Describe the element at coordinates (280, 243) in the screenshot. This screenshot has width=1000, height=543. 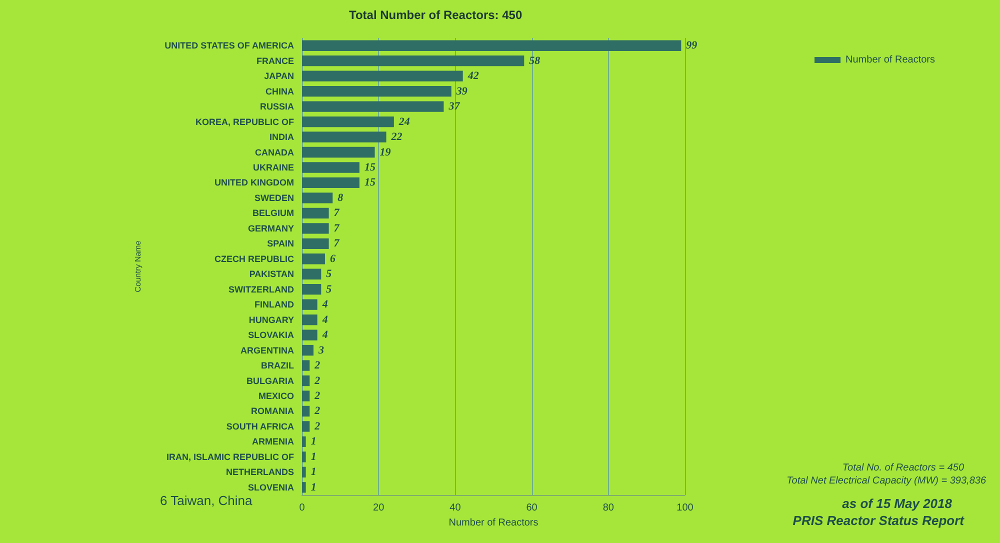
I see `y-tick-label: SPAIN` at that location.